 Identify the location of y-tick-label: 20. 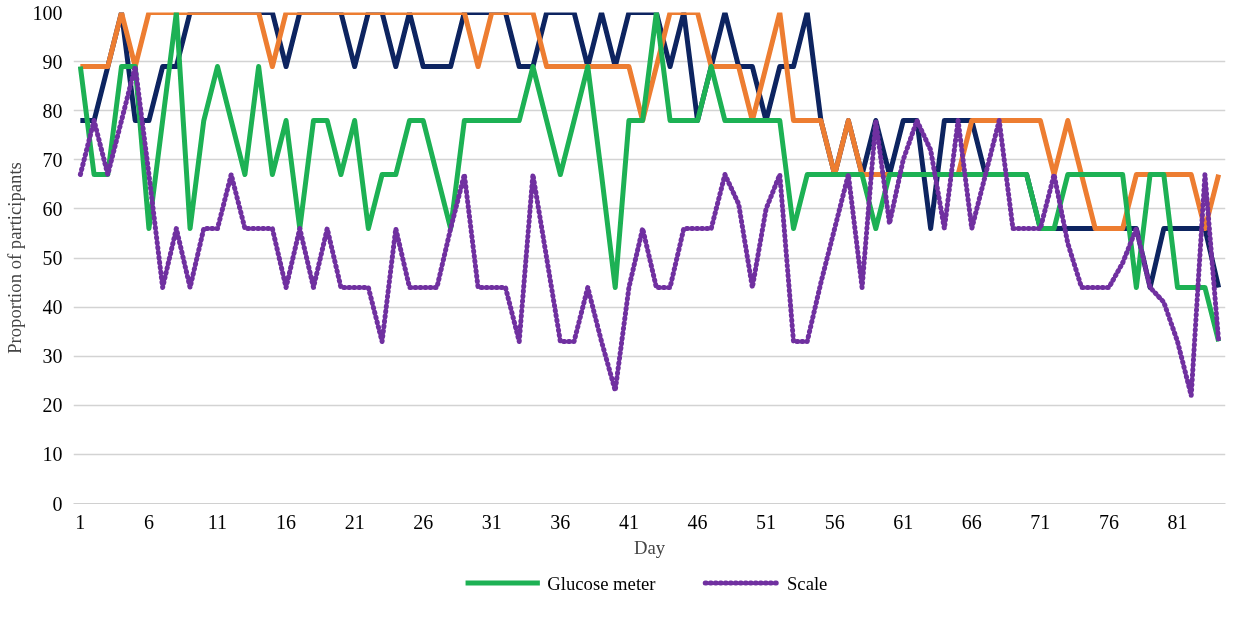
(52, 405).